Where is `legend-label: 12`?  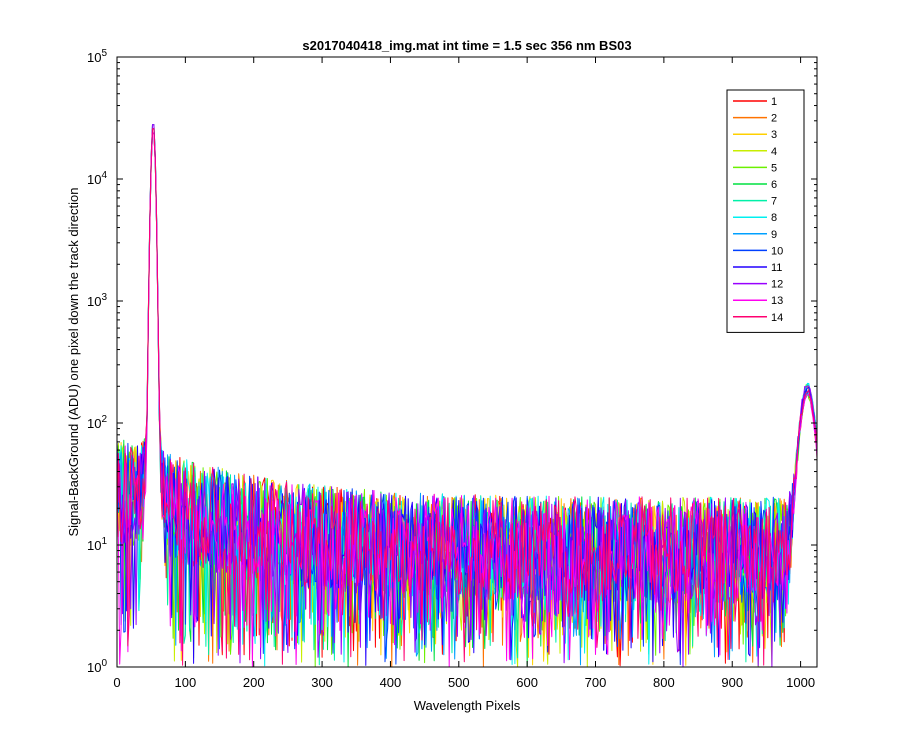 legend-label: 12 is located at coordinates (777, 285).